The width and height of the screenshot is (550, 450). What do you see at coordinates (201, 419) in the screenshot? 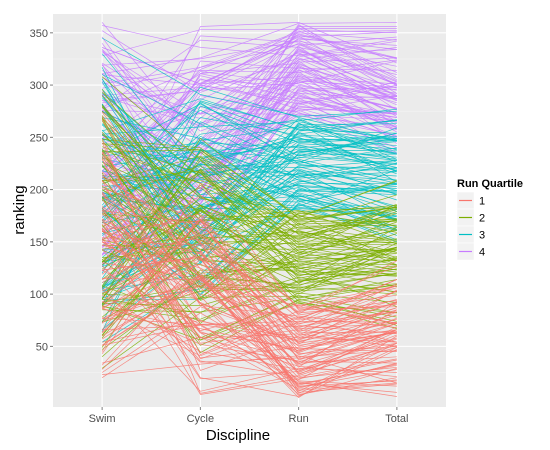
I see `x-tick-label: Cycle` at bounding box center [201, 419].